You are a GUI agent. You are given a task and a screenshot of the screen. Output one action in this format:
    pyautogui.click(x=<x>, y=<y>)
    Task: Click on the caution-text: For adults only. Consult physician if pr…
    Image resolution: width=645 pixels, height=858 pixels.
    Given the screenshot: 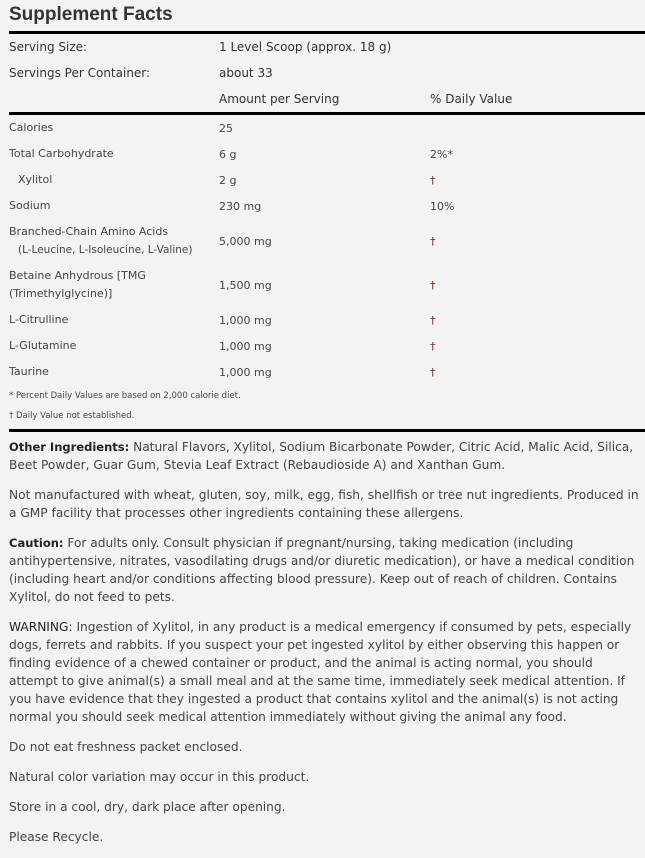 What is the action you would take?
    pyautogui.click(x=322, y=570)
    